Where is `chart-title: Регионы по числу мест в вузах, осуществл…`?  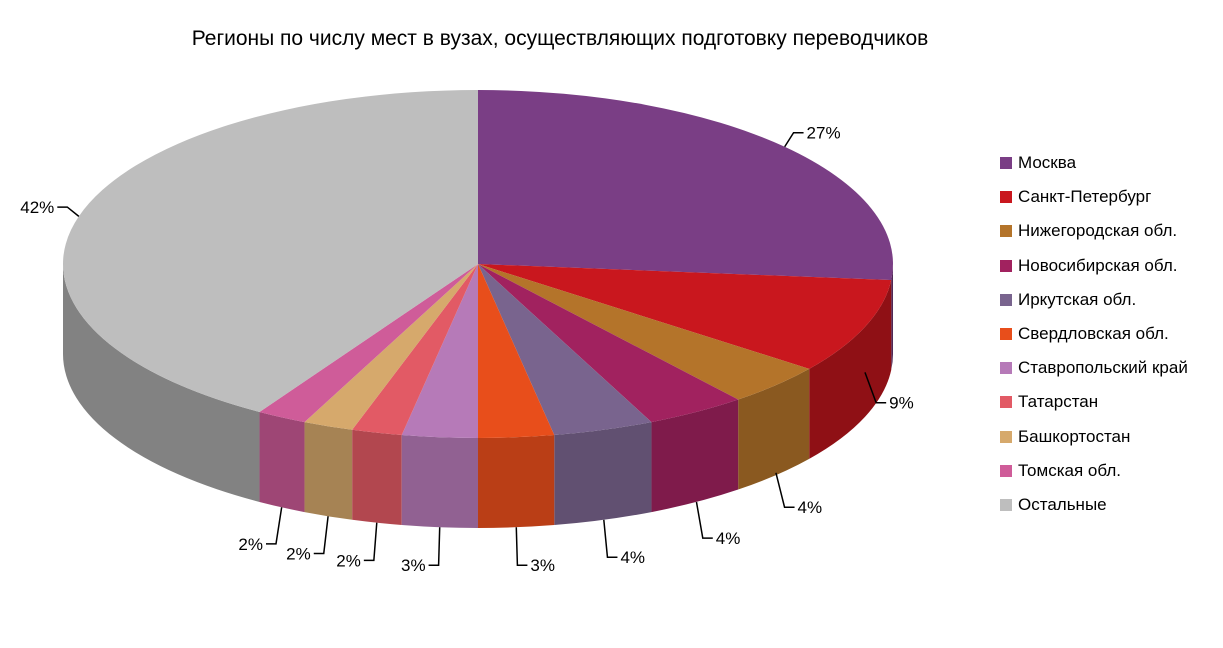 chart-title: Регионы по числу мест в вузах, осуществл… is located at coordinates (560, 38).